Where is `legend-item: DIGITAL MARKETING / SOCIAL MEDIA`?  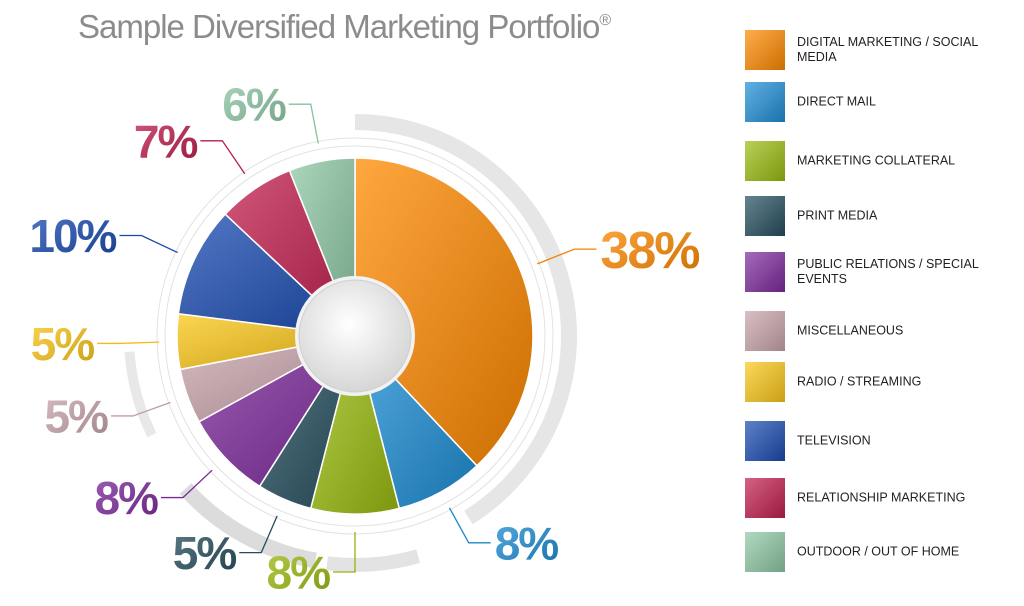 legend-item: DIGITAL MARKETING / SOCIAL MEDIA is located at coordinates (880, 50).